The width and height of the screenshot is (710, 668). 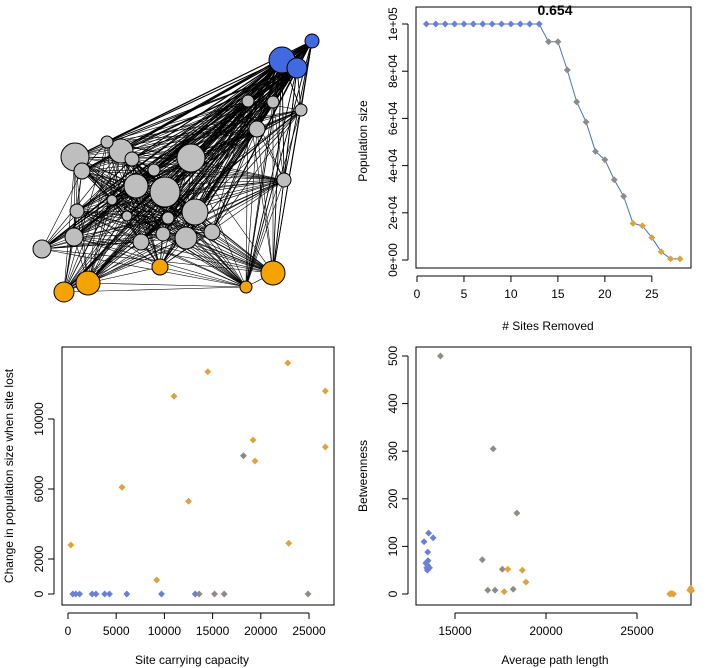 What do you see at coordinates (160, 267) in the screenshot?
I see `network-node-orange` at bounding box center [160, 267].